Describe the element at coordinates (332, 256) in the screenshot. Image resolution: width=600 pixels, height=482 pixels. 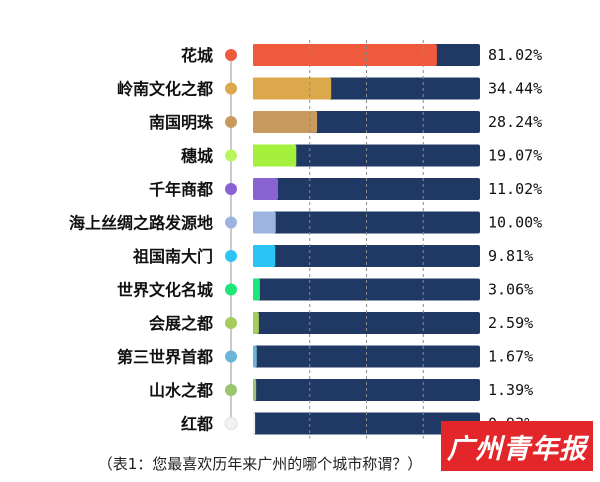
I see `bar-row: 祖国南大门 9.81%` at that location.